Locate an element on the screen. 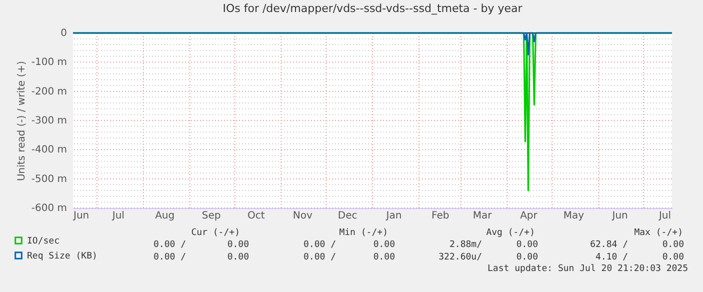 This screenshot has height=292, width=703. x-tick-label: Feb is located at coordinates (441, 216).